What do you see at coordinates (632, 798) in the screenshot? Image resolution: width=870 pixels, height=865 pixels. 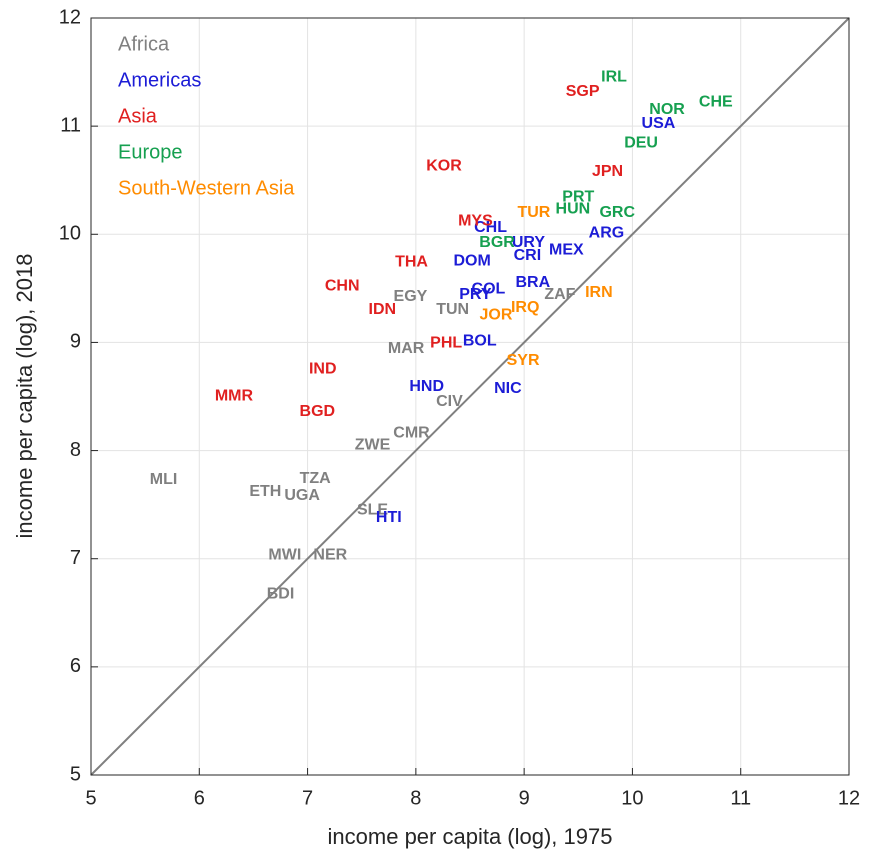 I see `x-tick-label: 10` at bounding box center [632, 798].